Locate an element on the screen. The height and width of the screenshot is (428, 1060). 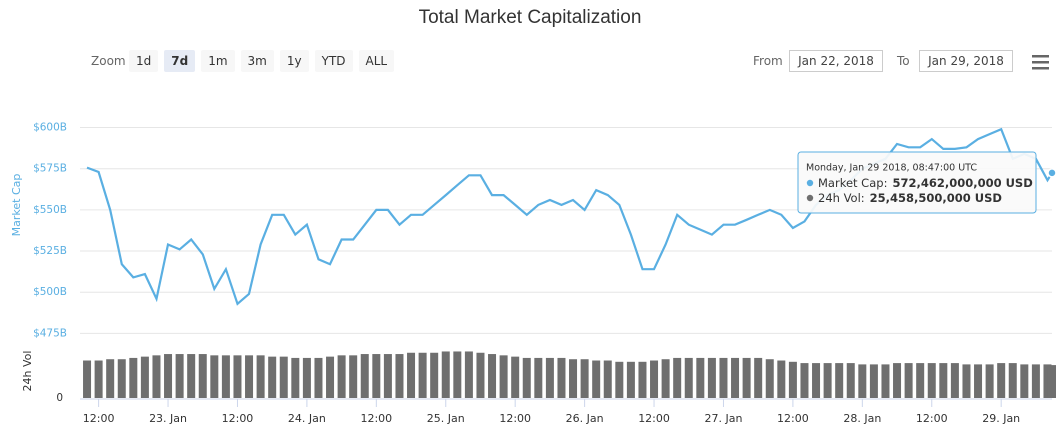
y-tick-label: $475B is located at coordinates (50, 333).